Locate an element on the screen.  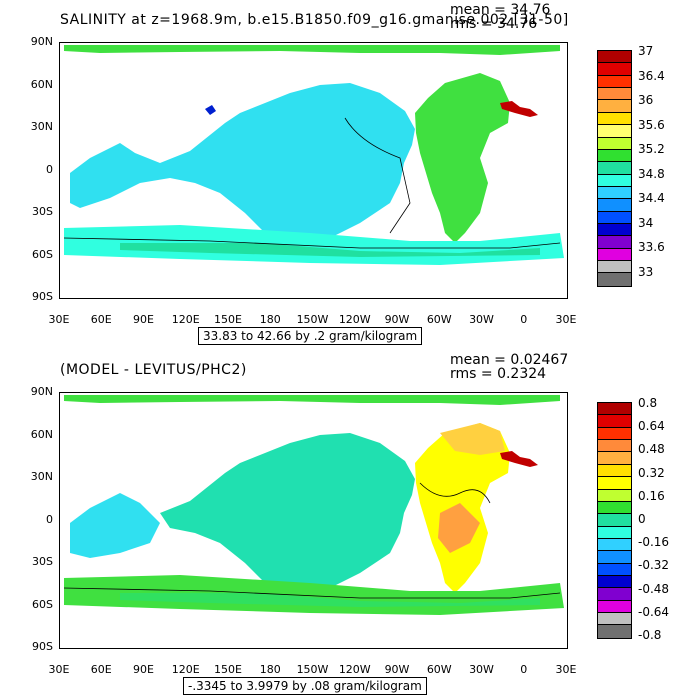
atlantic-positive-anomaly is located at coordinates (459, 528).